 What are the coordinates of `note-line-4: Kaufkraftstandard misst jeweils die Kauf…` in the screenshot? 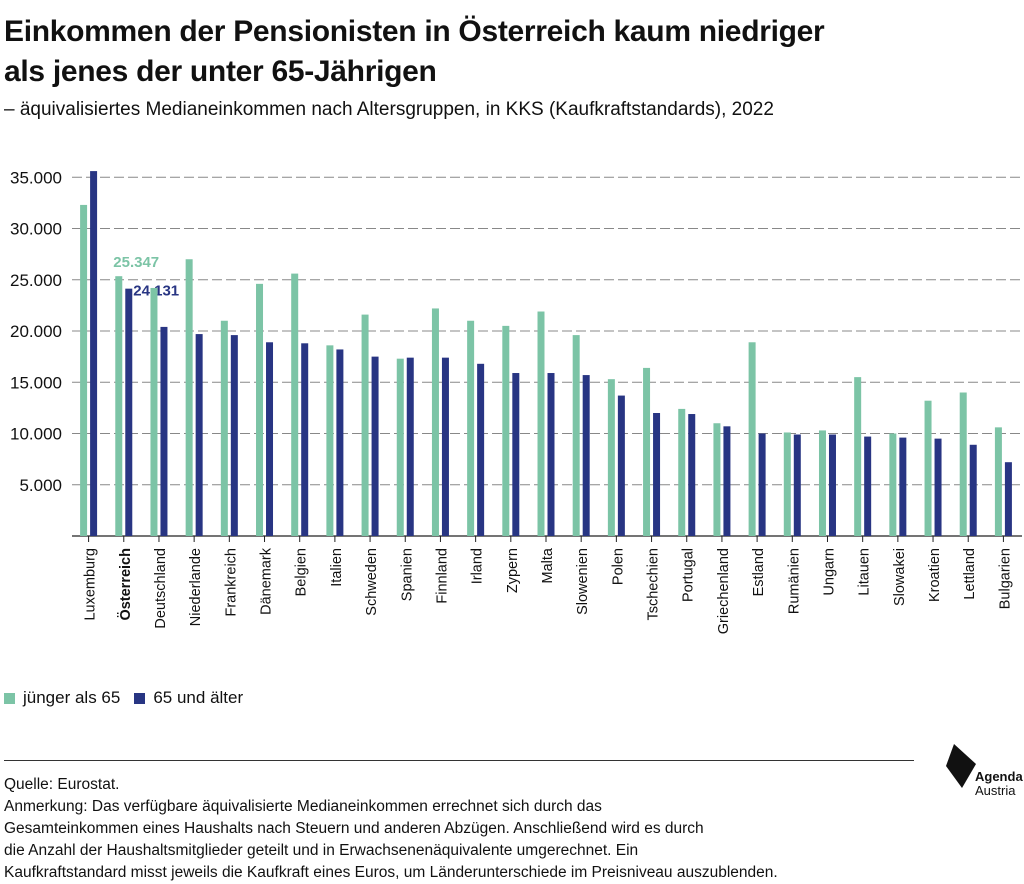 It's located at (391, 872).